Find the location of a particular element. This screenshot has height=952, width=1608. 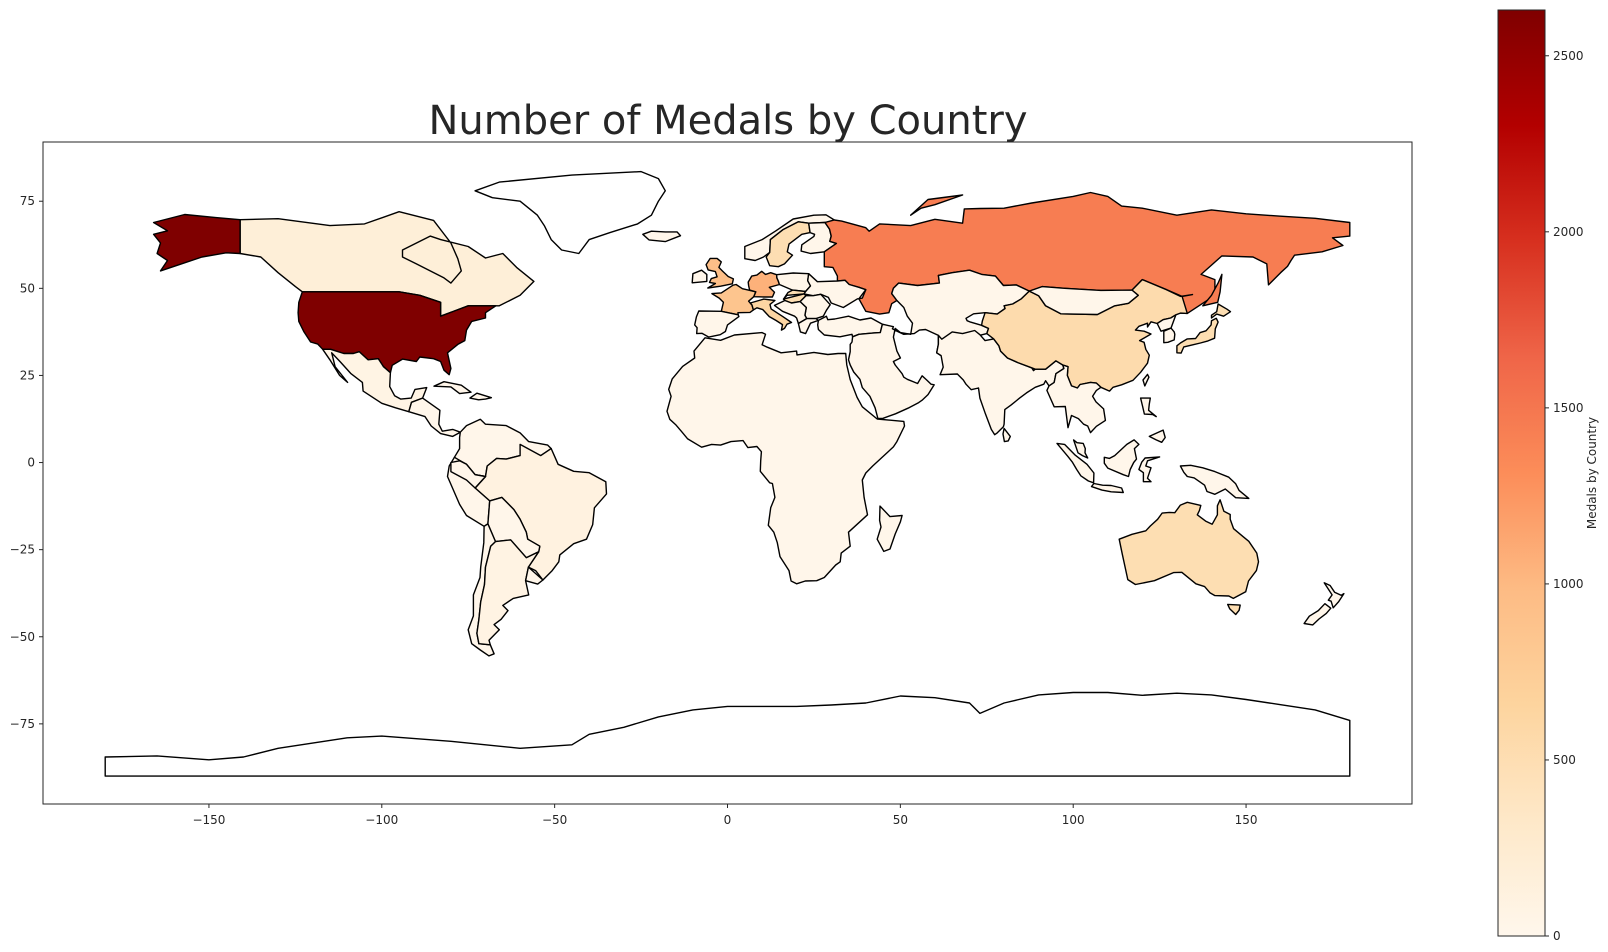

colorbar-label: Medals by Country is located at coordinates (1592, 473).